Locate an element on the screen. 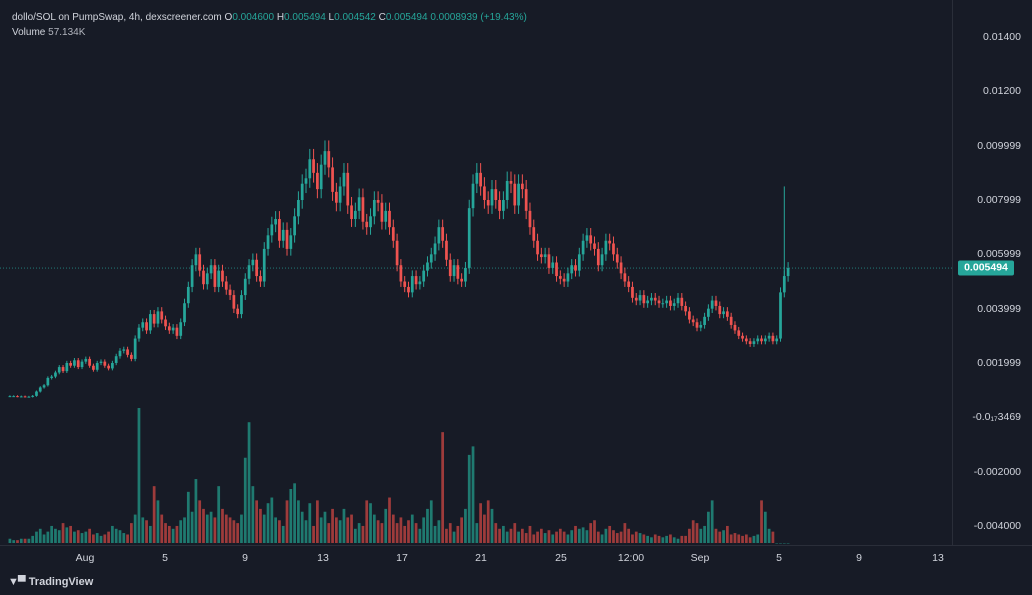 This screenshot has height=595, width=1032. price-tick-label: 0.01400 is located at coordinates (1002, 37).